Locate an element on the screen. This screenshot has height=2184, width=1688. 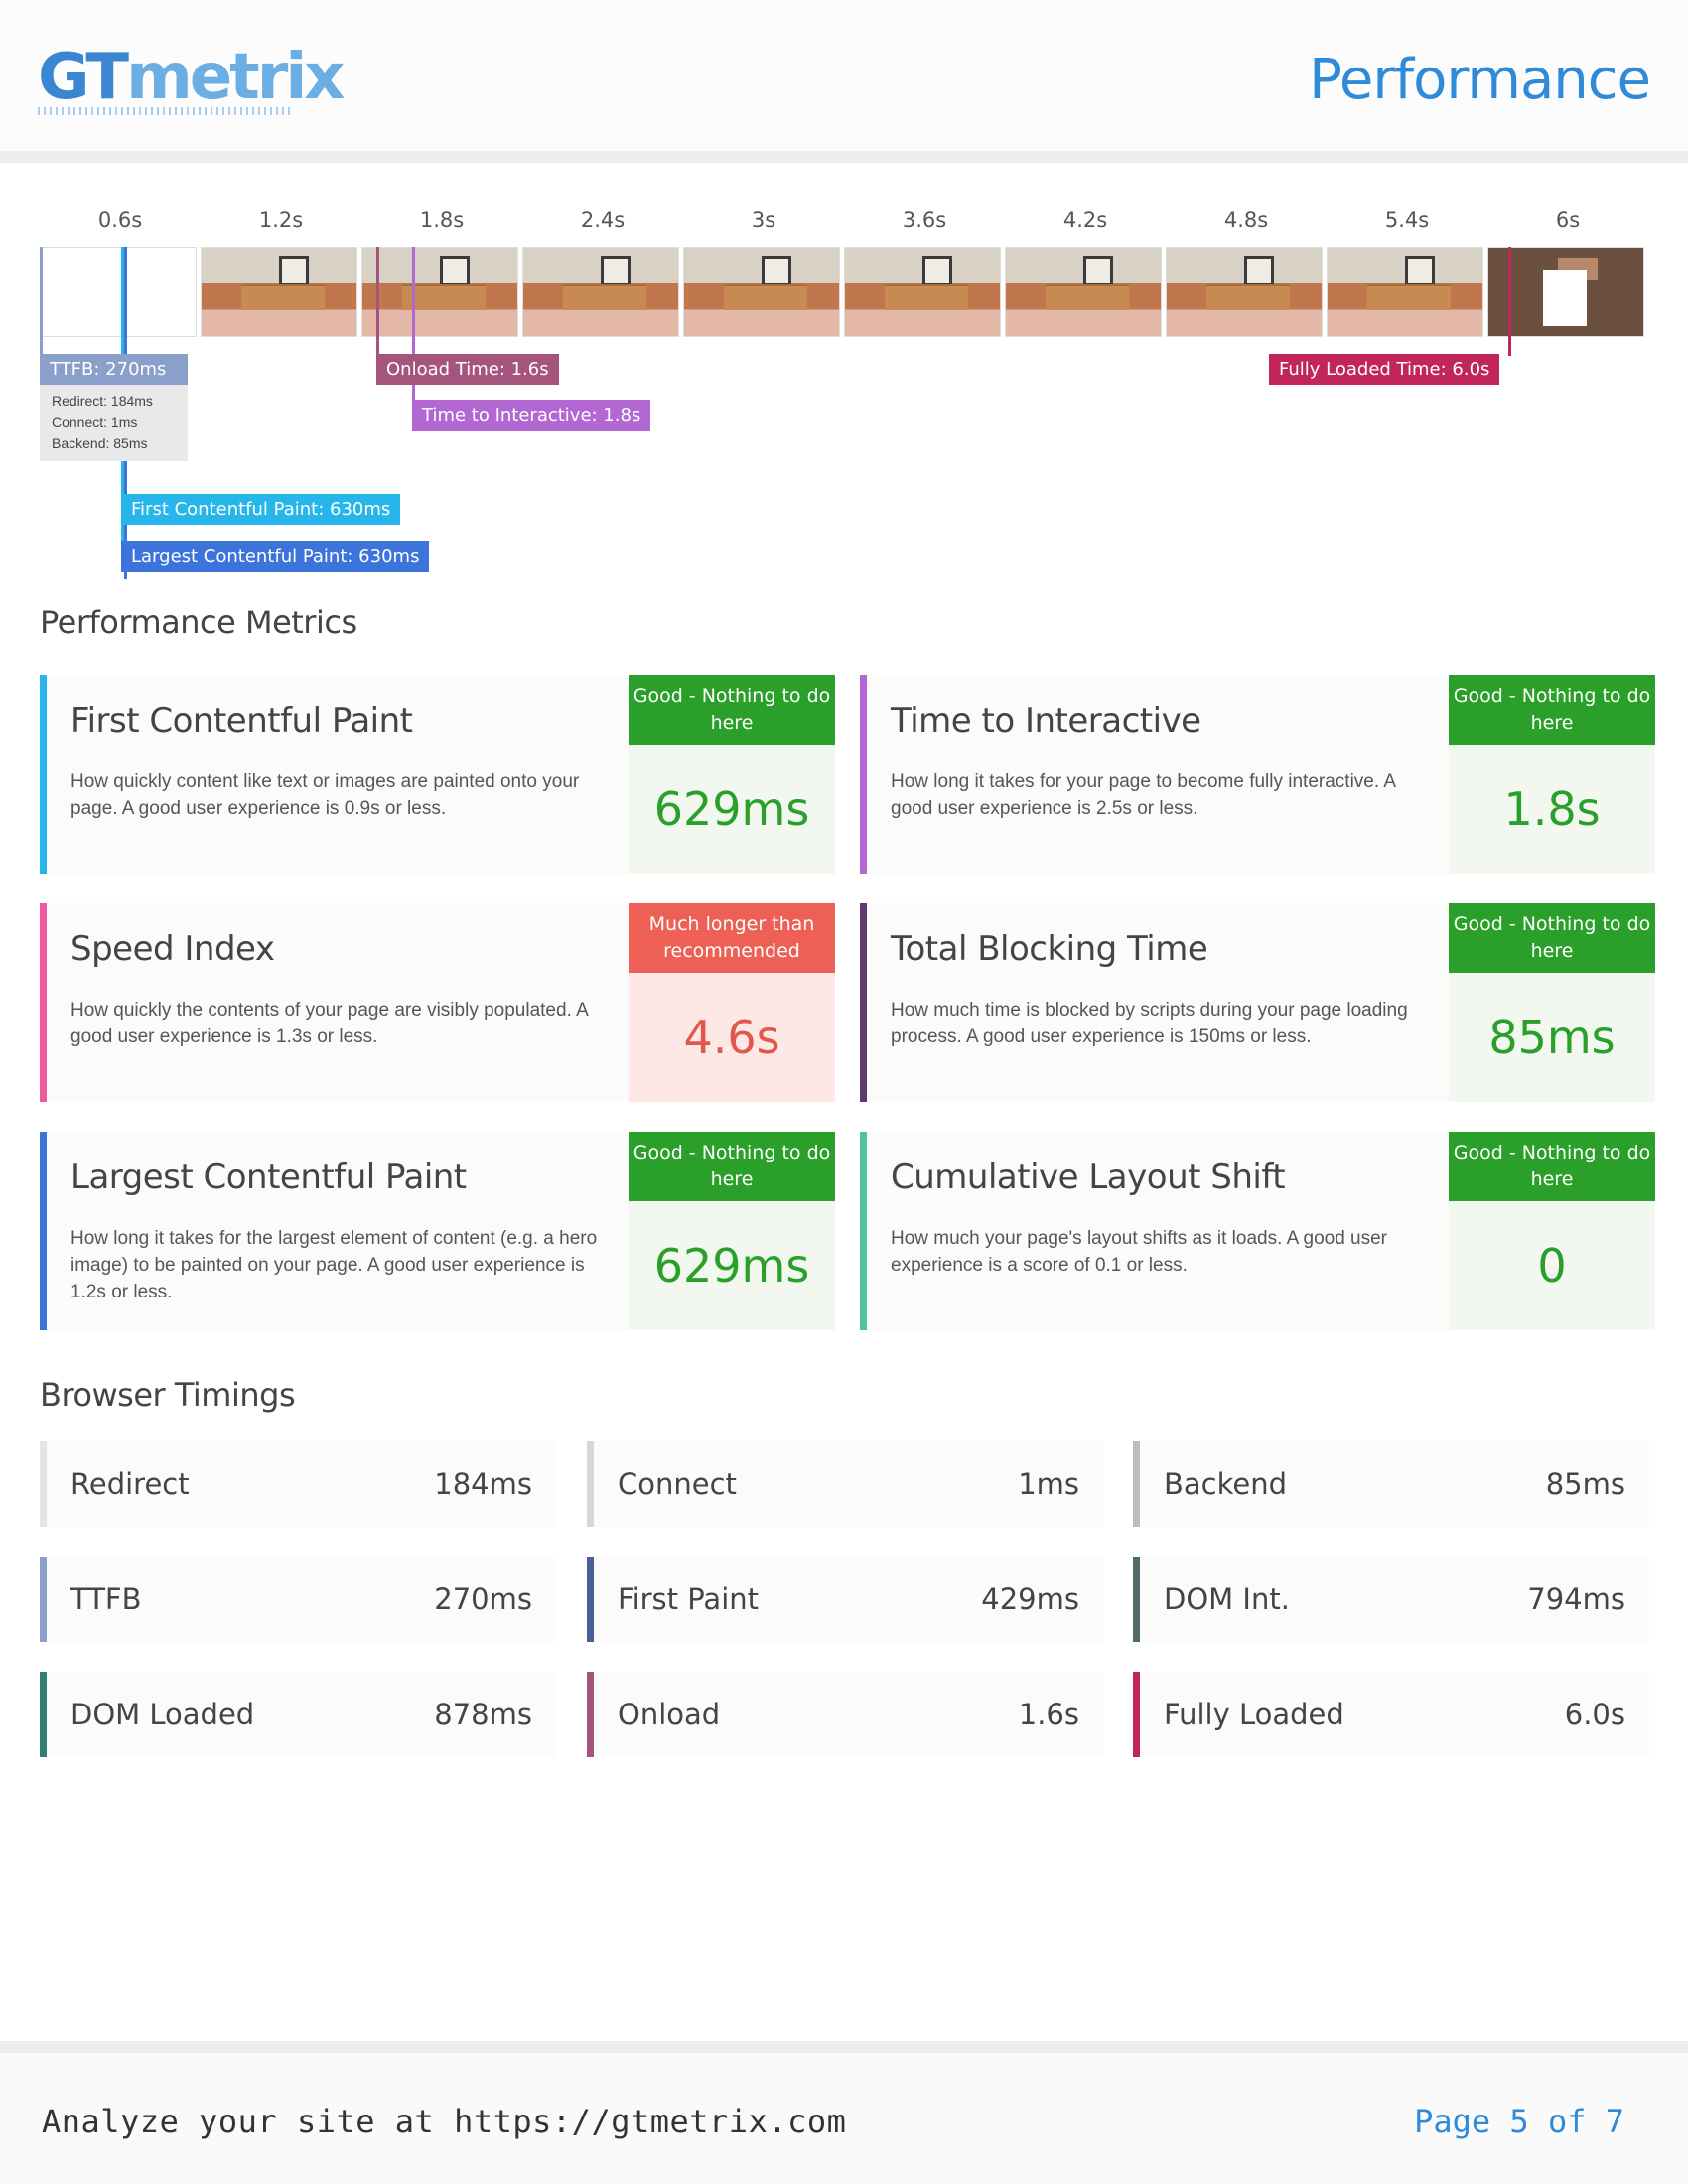
metric-name: Largest Contentful Paint is located at coordinates (268, 1177).